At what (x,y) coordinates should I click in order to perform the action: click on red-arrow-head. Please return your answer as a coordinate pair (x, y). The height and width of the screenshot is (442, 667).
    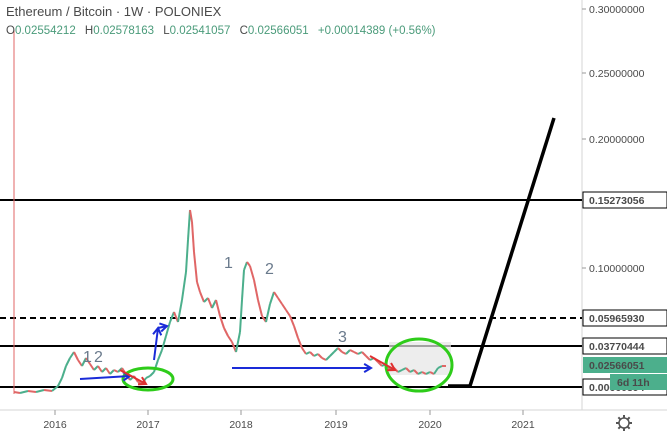
    Looking at the image, I should click on (391, 367).